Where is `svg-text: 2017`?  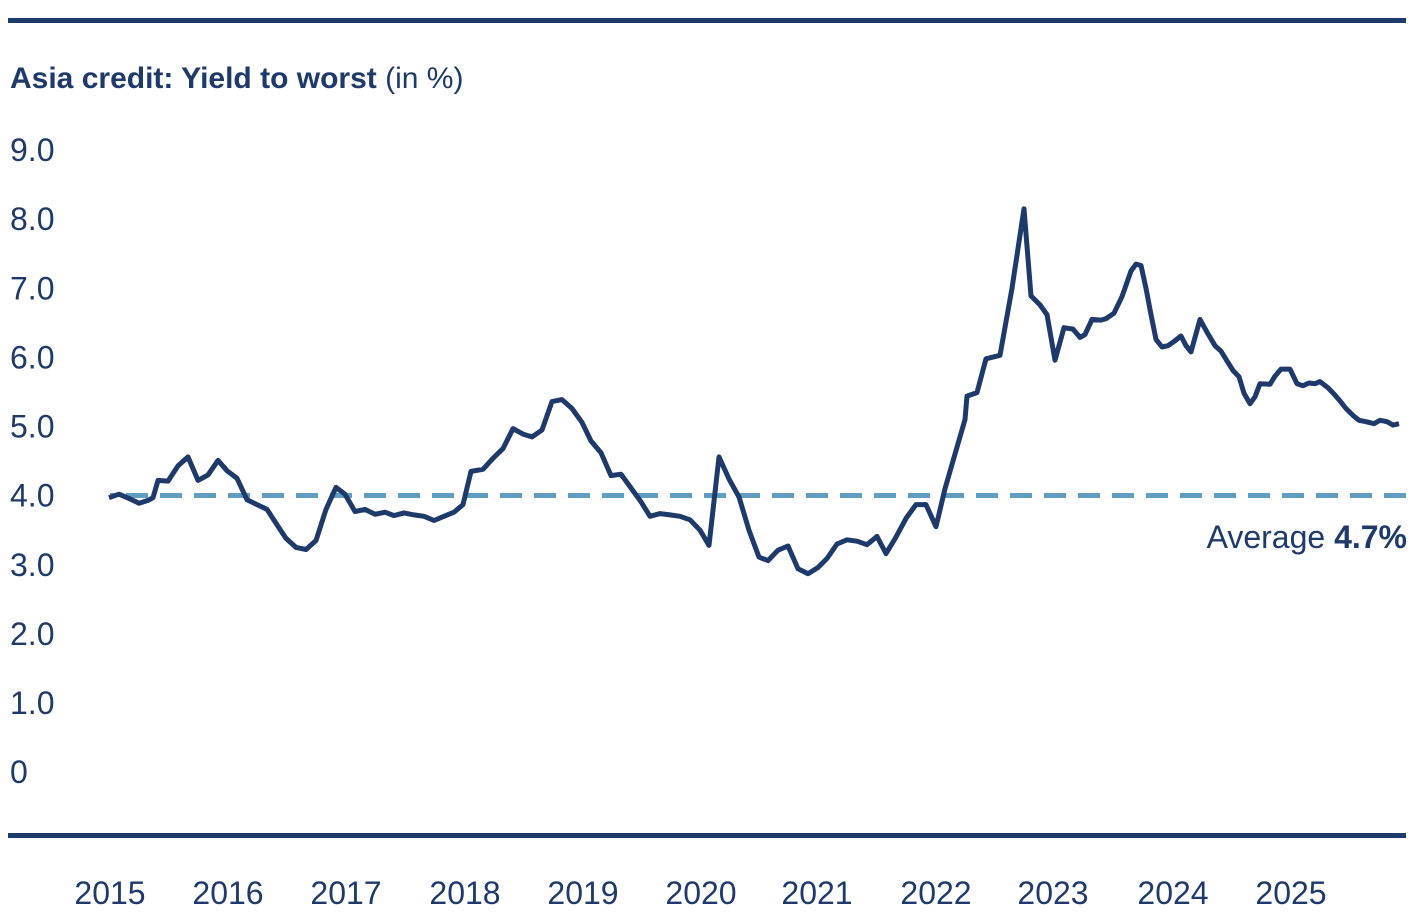
svg-text: 2017 is located at coordinates (345, 893).